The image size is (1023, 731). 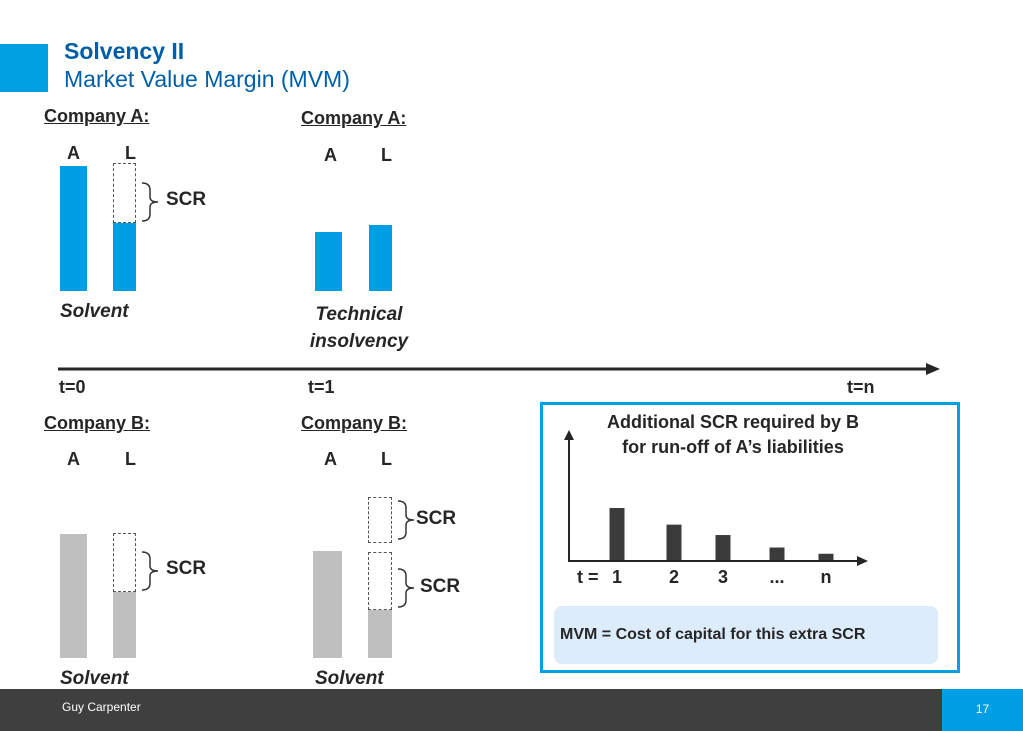 I want to click on top-left-asset-bar, so click(x=73, y=228).